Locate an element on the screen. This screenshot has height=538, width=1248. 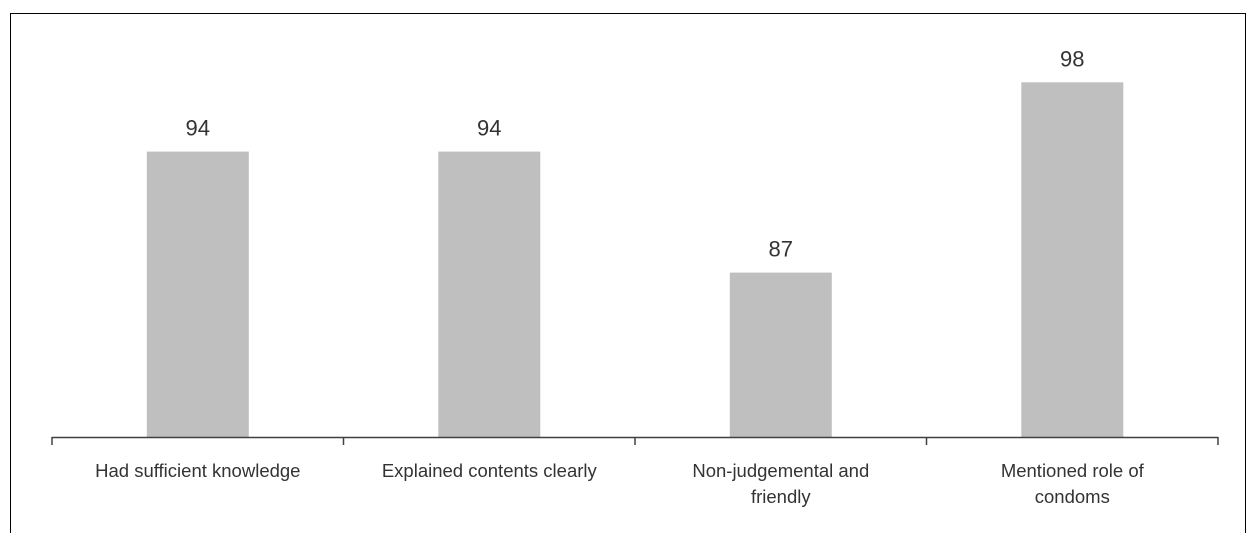
bar-value-label: 87 is located at coordinates (781, 249).